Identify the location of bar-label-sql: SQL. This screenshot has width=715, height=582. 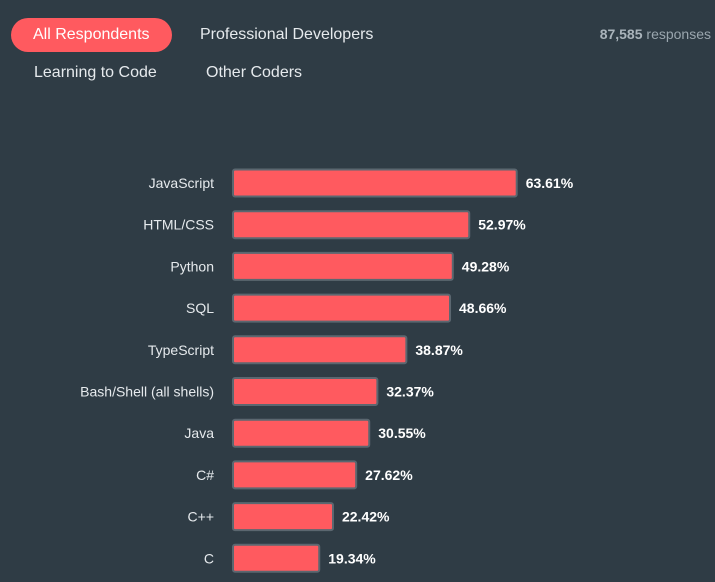
(200, 308).